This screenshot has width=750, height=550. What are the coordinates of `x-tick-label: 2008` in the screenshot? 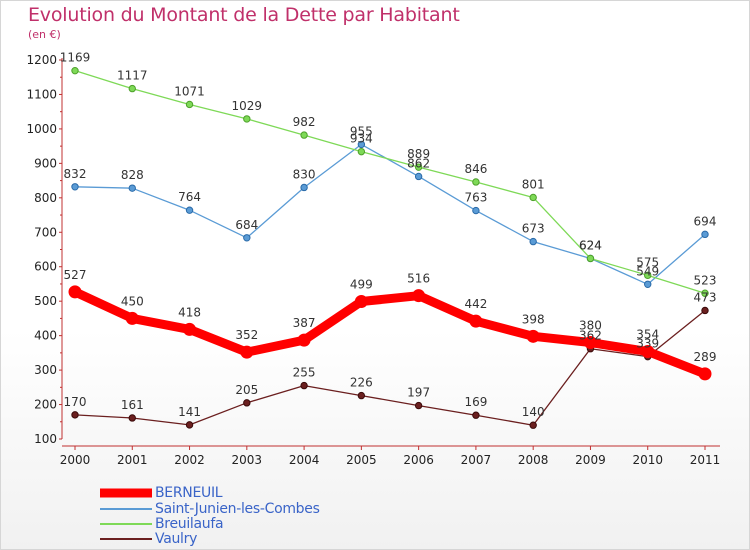 It's located at (533, 460).